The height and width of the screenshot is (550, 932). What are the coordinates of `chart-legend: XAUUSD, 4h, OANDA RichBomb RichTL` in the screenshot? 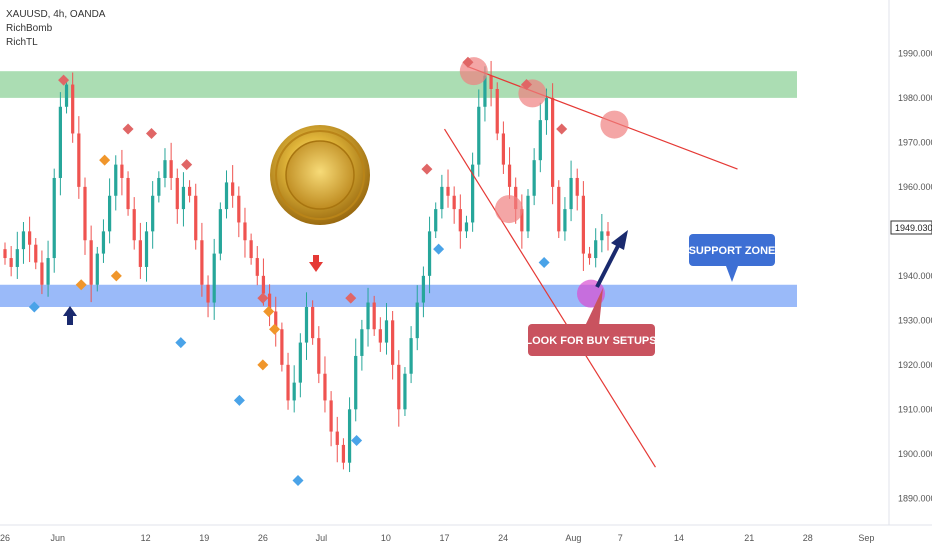 It's located at (55, 29).